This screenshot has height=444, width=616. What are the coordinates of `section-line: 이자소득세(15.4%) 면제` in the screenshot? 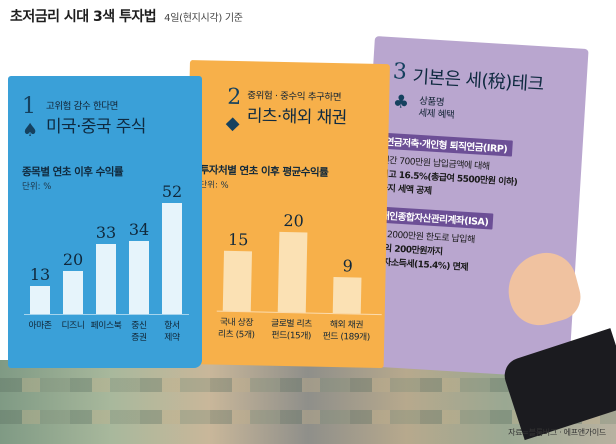 It's located at (421, 265).